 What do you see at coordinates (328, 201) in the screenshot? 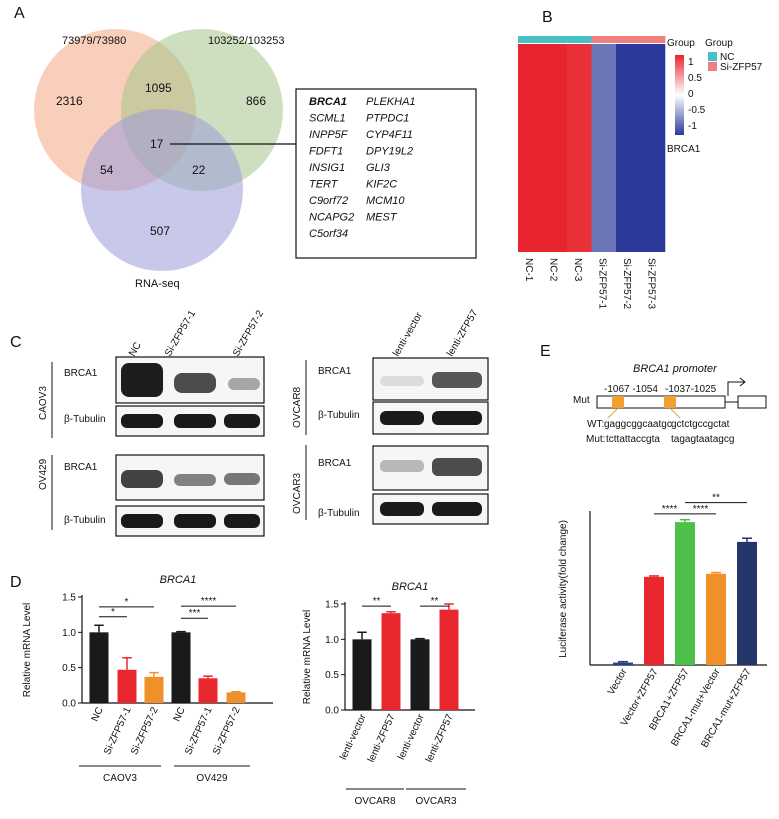
I see `gene-name: C9orf72` at bounding box center [328, 201].